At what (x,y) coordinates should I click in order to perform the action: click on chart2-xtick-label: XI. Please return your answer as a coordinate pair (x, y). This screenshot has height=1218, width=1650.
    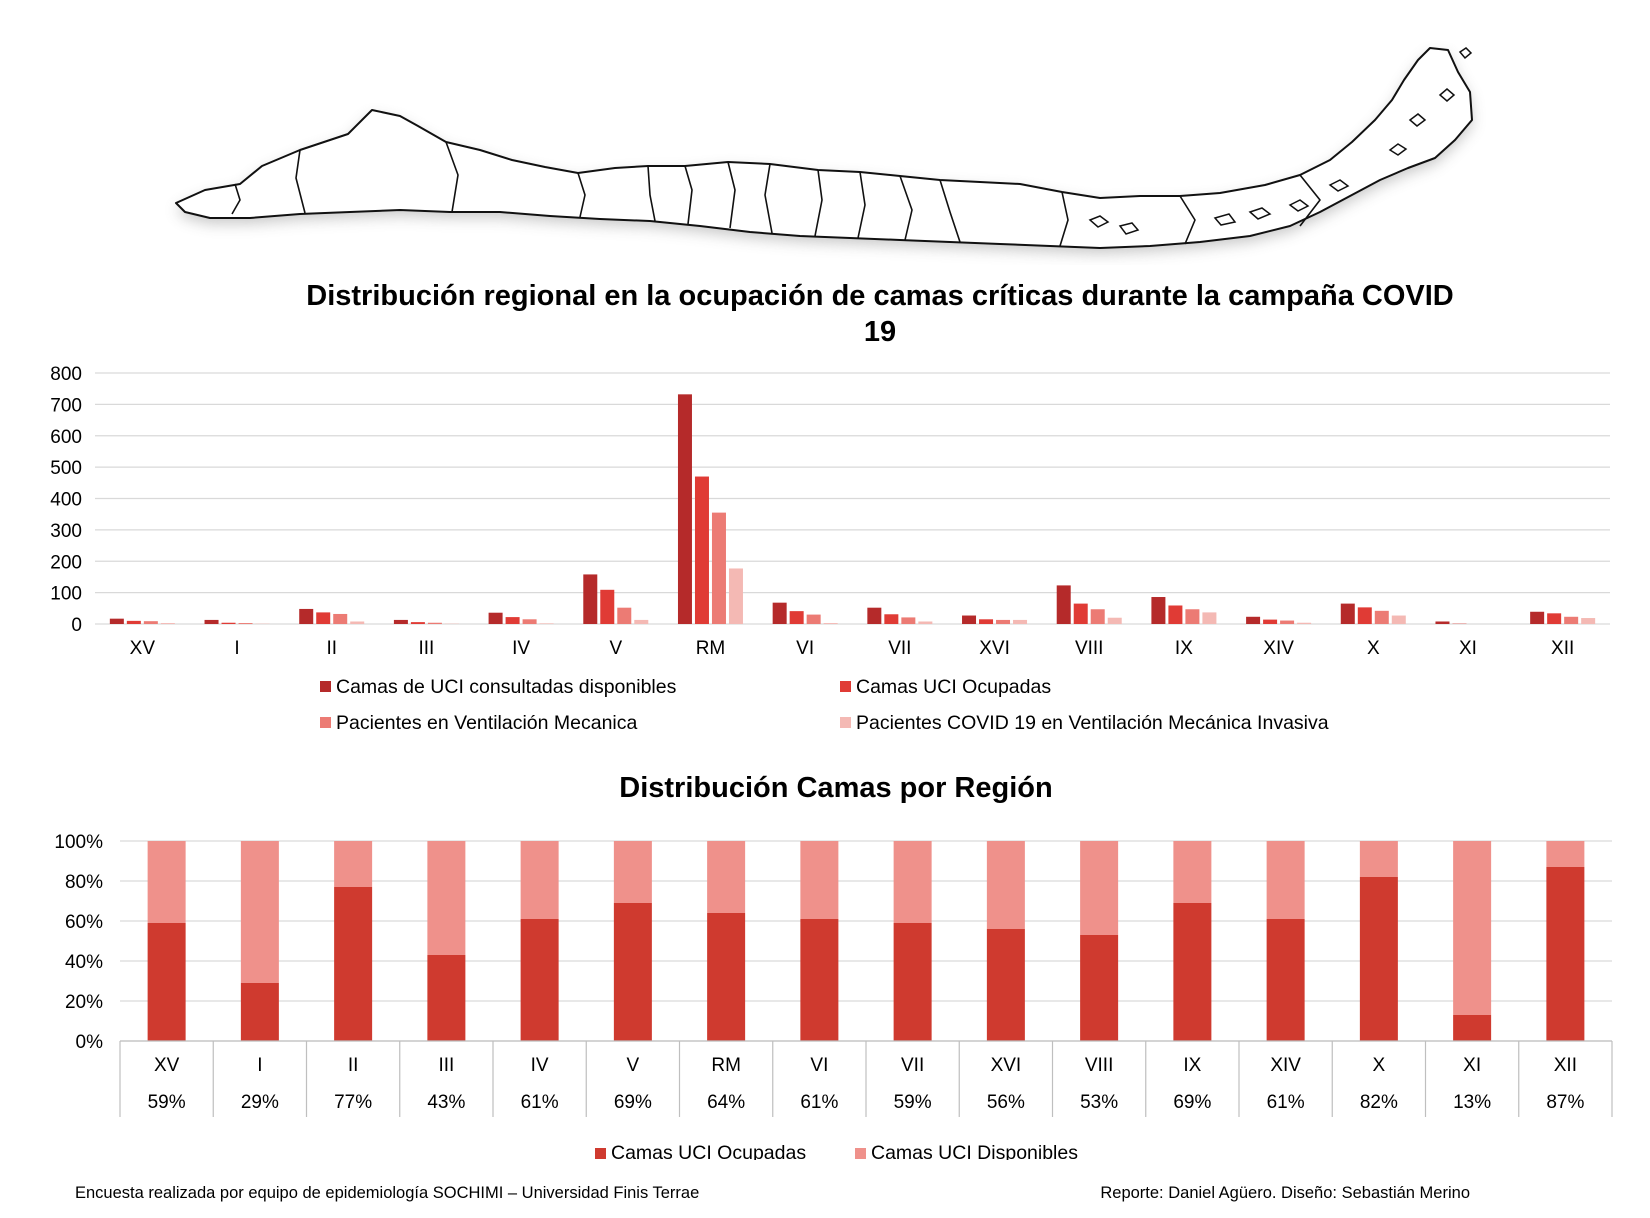
    Looking at the image, I should click on (1472, 1065).